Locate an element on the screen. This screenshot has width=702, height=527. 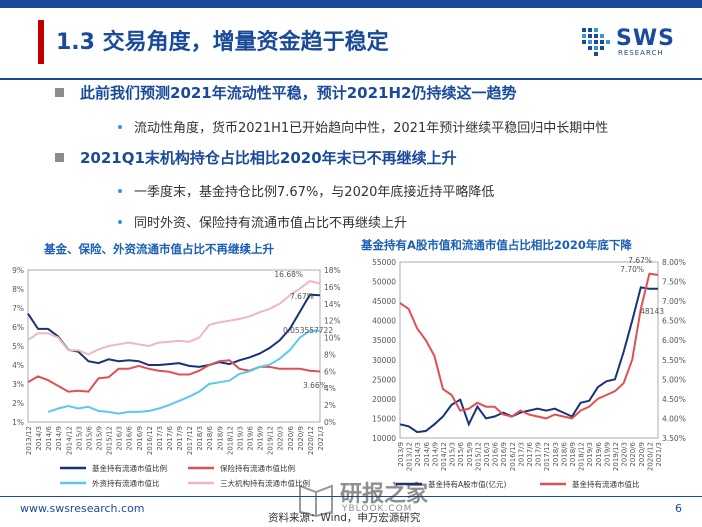
legend-label: 基金持有流通市值比 is located at coordinates (606, 484).